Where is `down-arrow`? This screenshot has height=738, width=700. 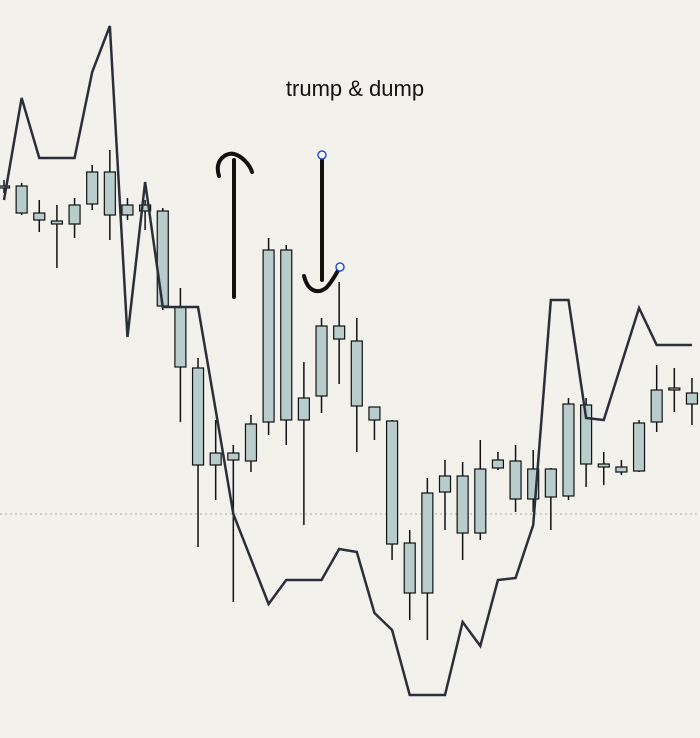
down-arrow is located at coordinates (322, 225).